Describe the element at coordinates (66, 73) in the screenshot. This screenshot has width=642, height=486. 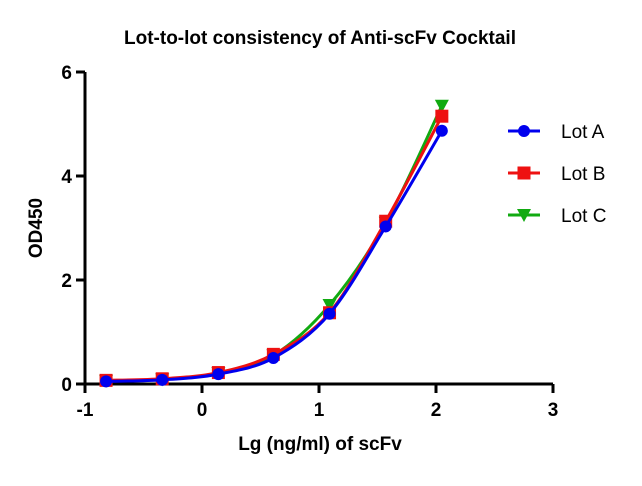
I see `y-tick-label: 6` at that location.